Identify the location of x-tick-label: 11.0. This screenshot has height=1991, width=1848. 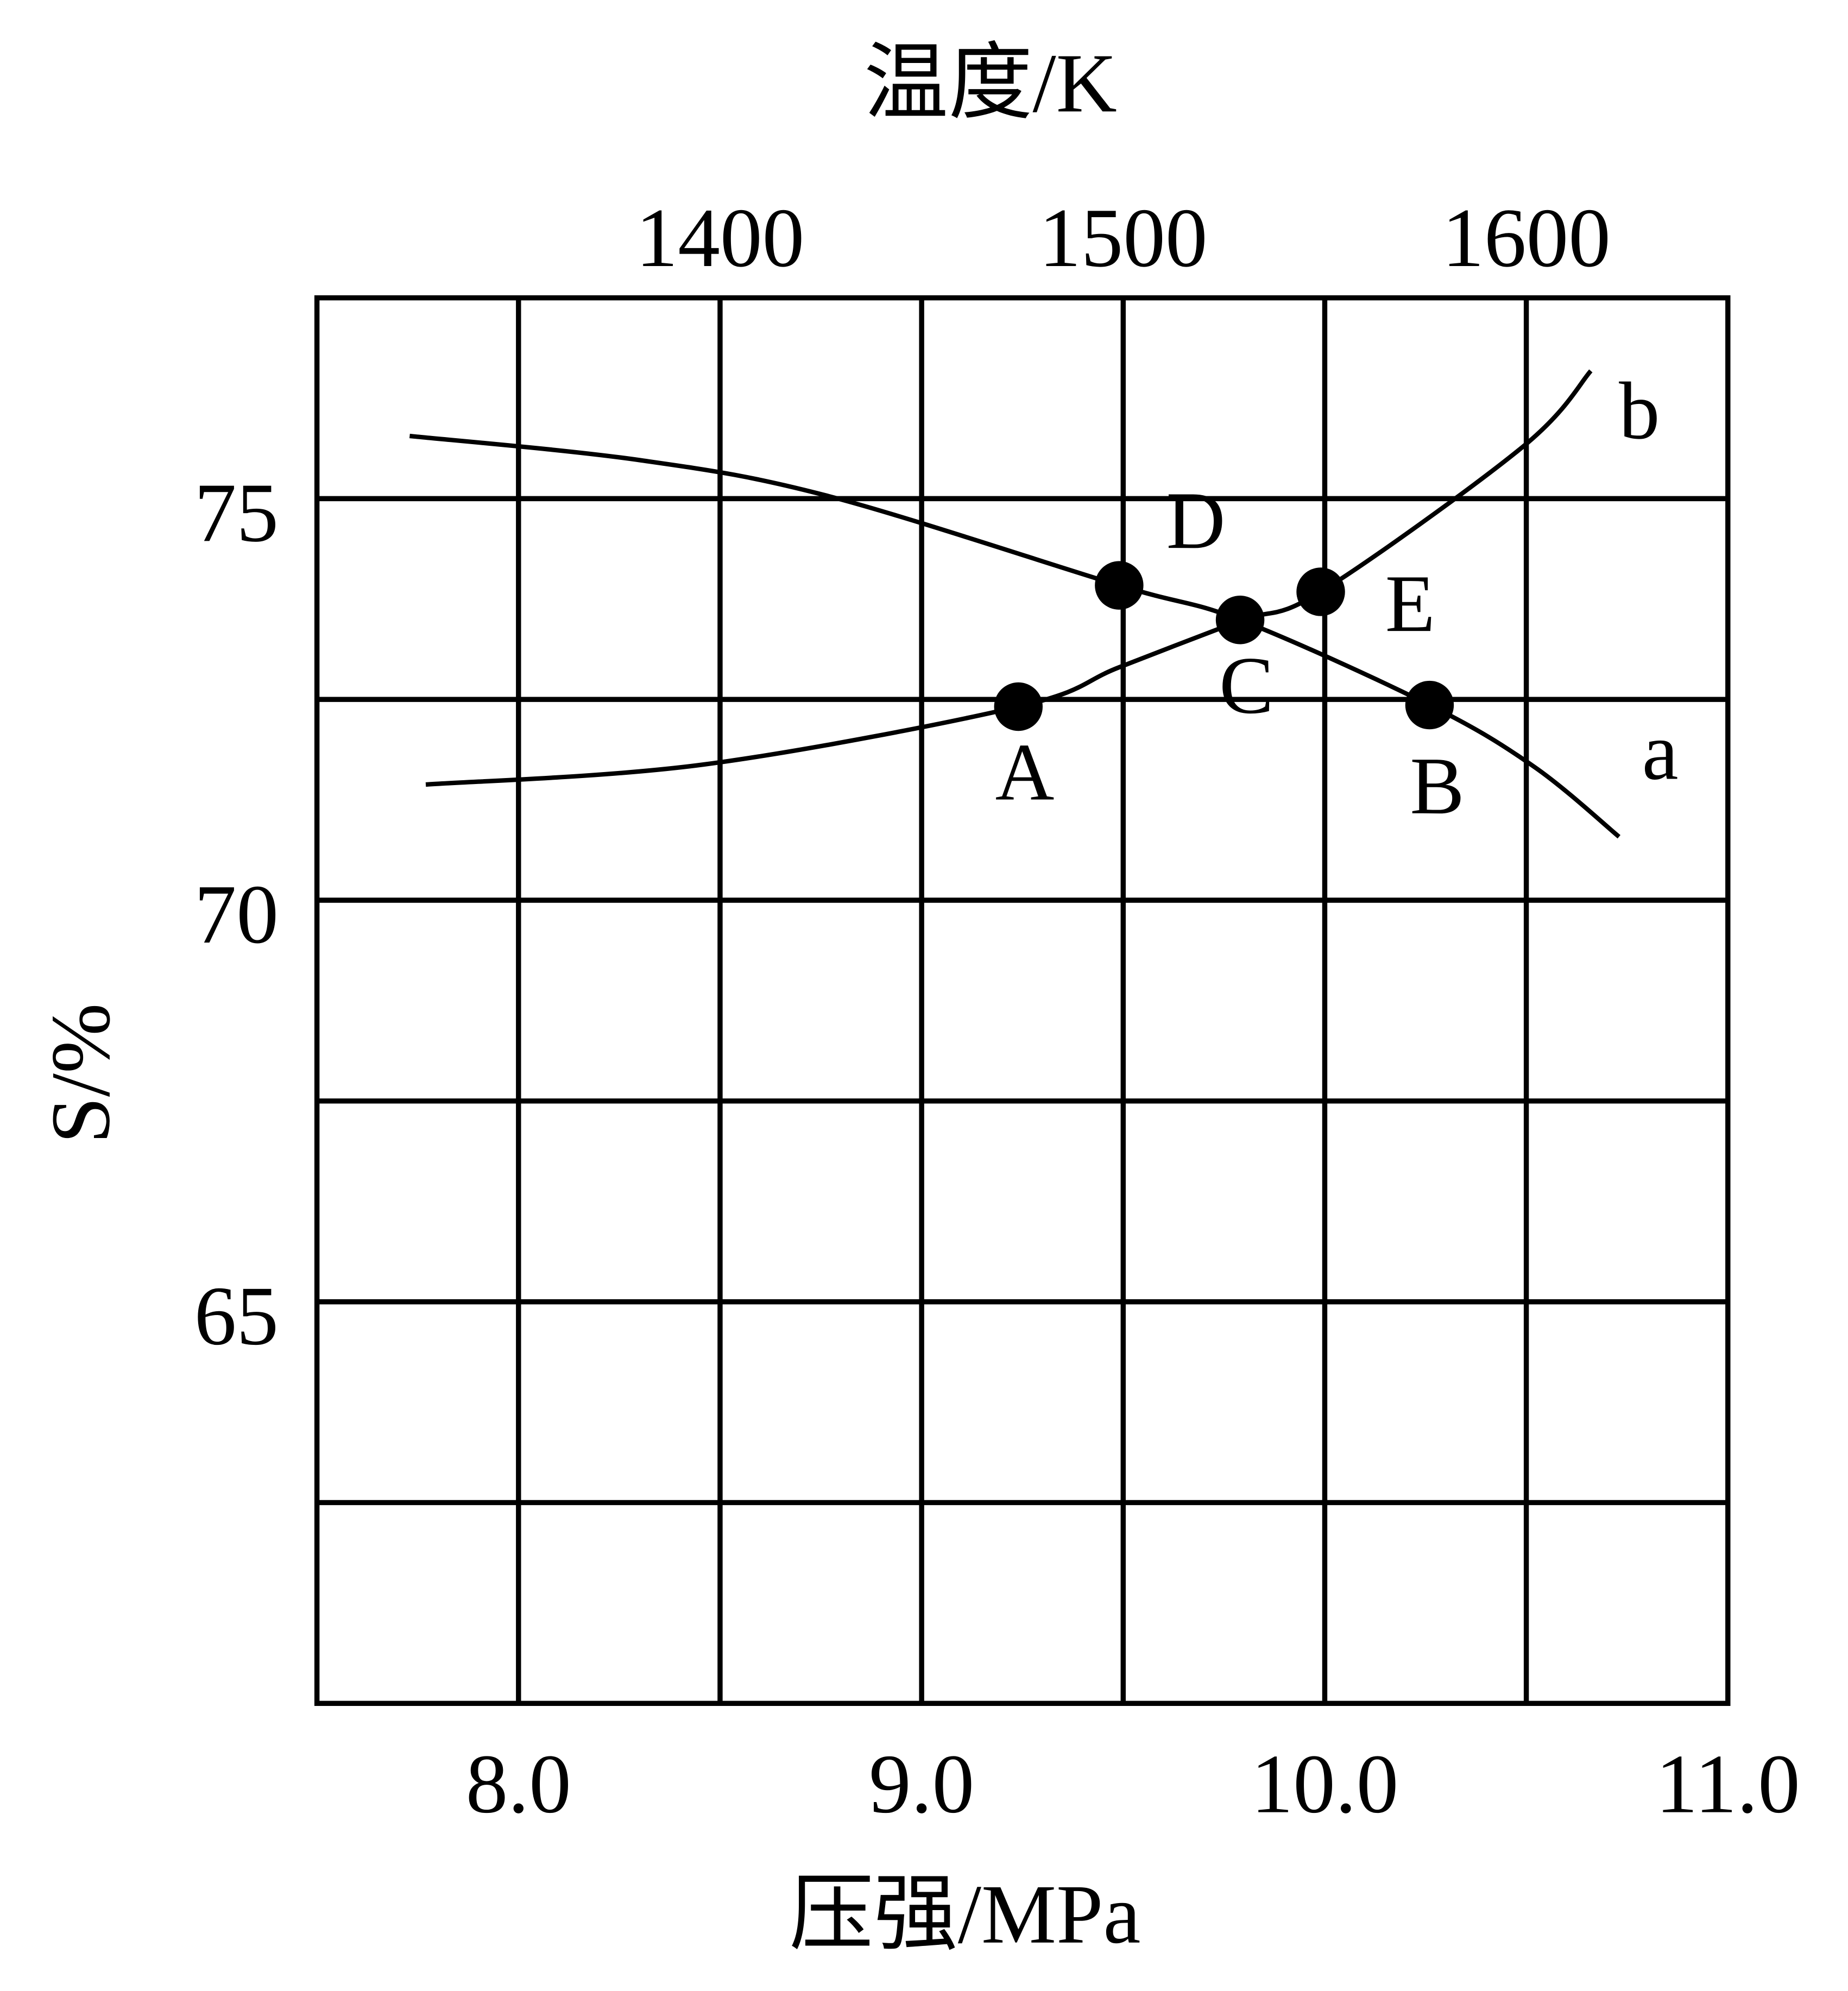
(1728, 1784).